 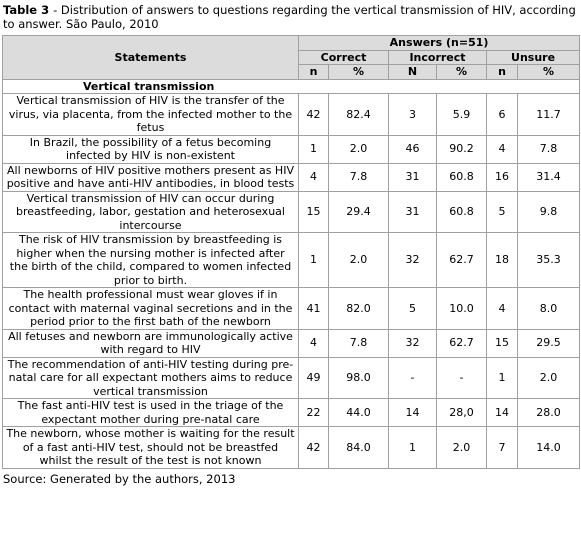 I want to click on value-cell: 10.0, so click(x=461, y=308).